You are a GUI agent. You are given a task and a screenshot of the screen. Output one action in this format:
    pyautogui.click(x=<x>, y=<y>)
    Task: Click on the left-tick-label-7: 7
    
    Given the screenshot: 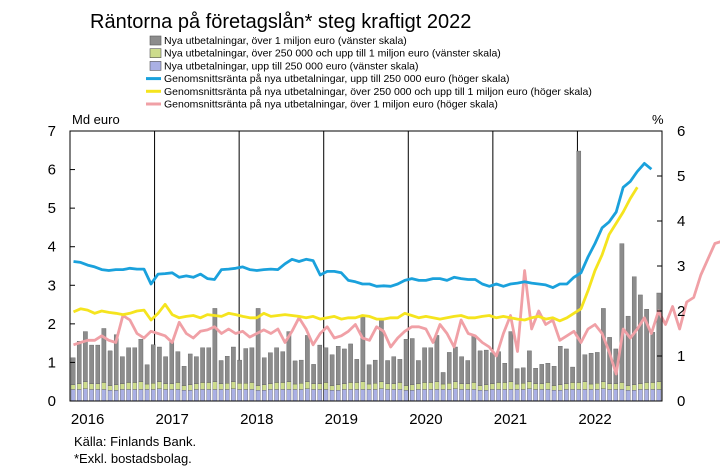 What is the action you would take?
    pyautogui.click(x=52, y=131)
    